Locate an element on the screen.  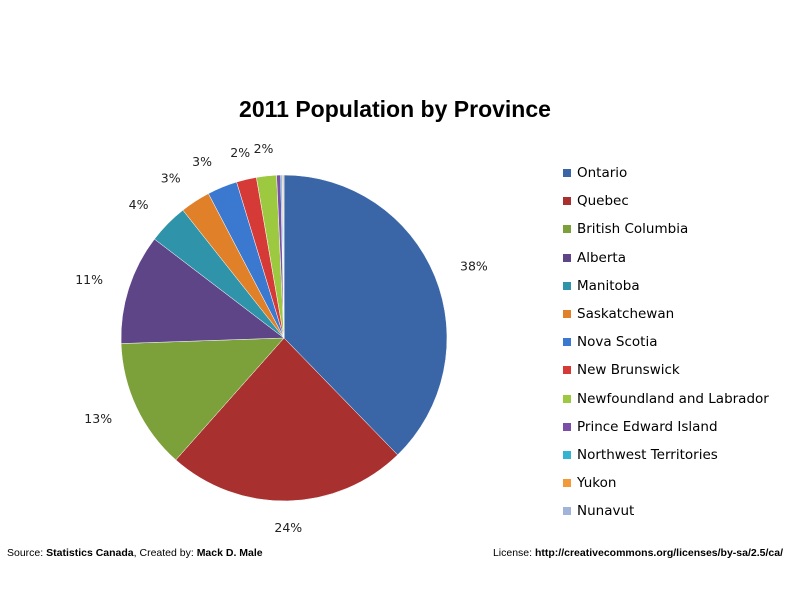
legend-item-nunavut: Nunavut is located at coordinates (666, 511).